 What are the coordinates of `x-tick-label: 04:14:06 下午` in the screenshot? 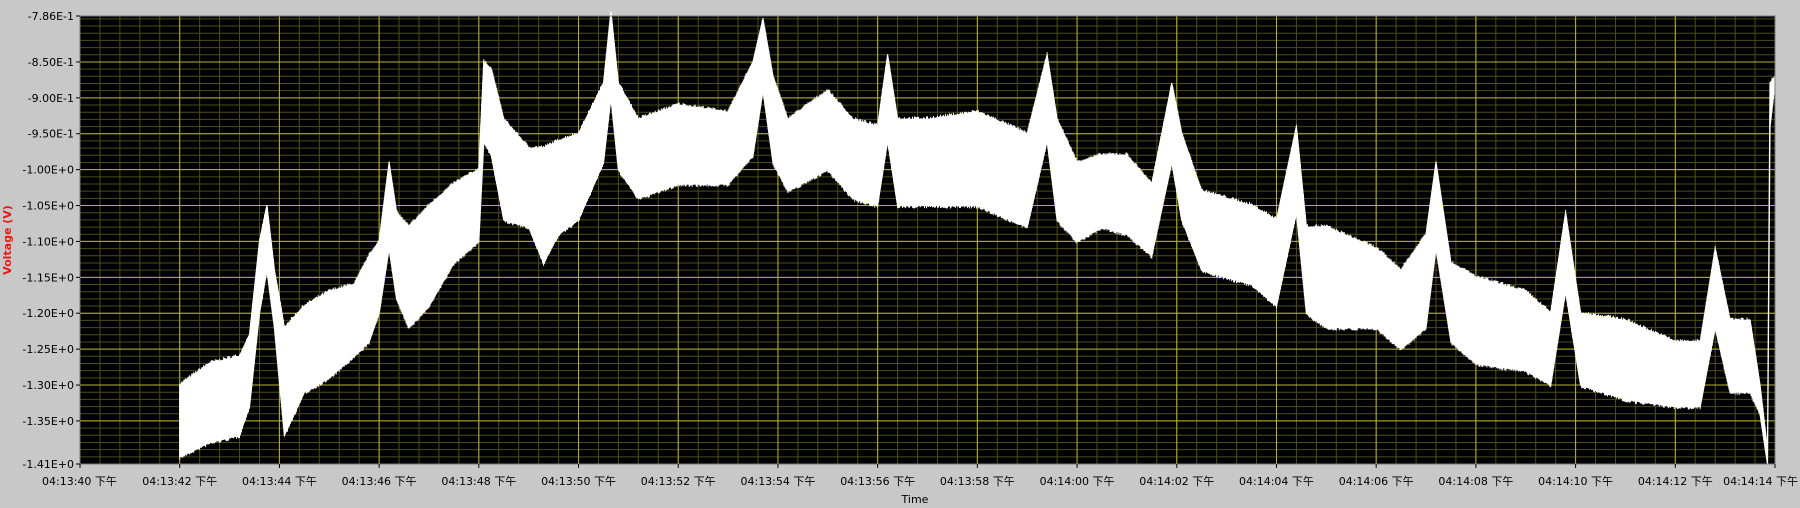 It's located at (1376, 481).